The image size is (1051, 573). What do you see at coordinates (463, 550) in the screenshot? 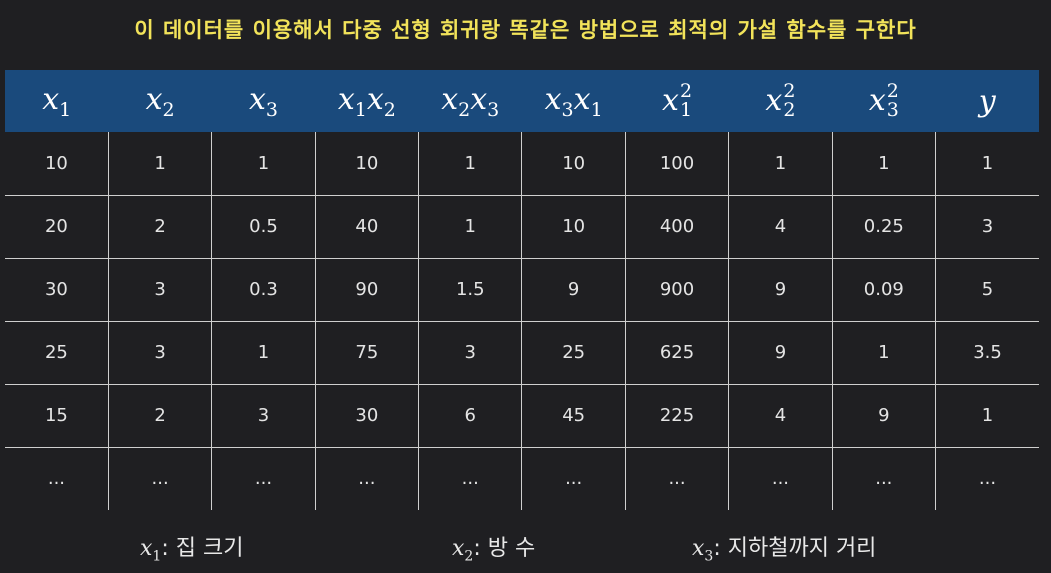
I see `legend-x2-var: x2` at bounding box center [463, 550].